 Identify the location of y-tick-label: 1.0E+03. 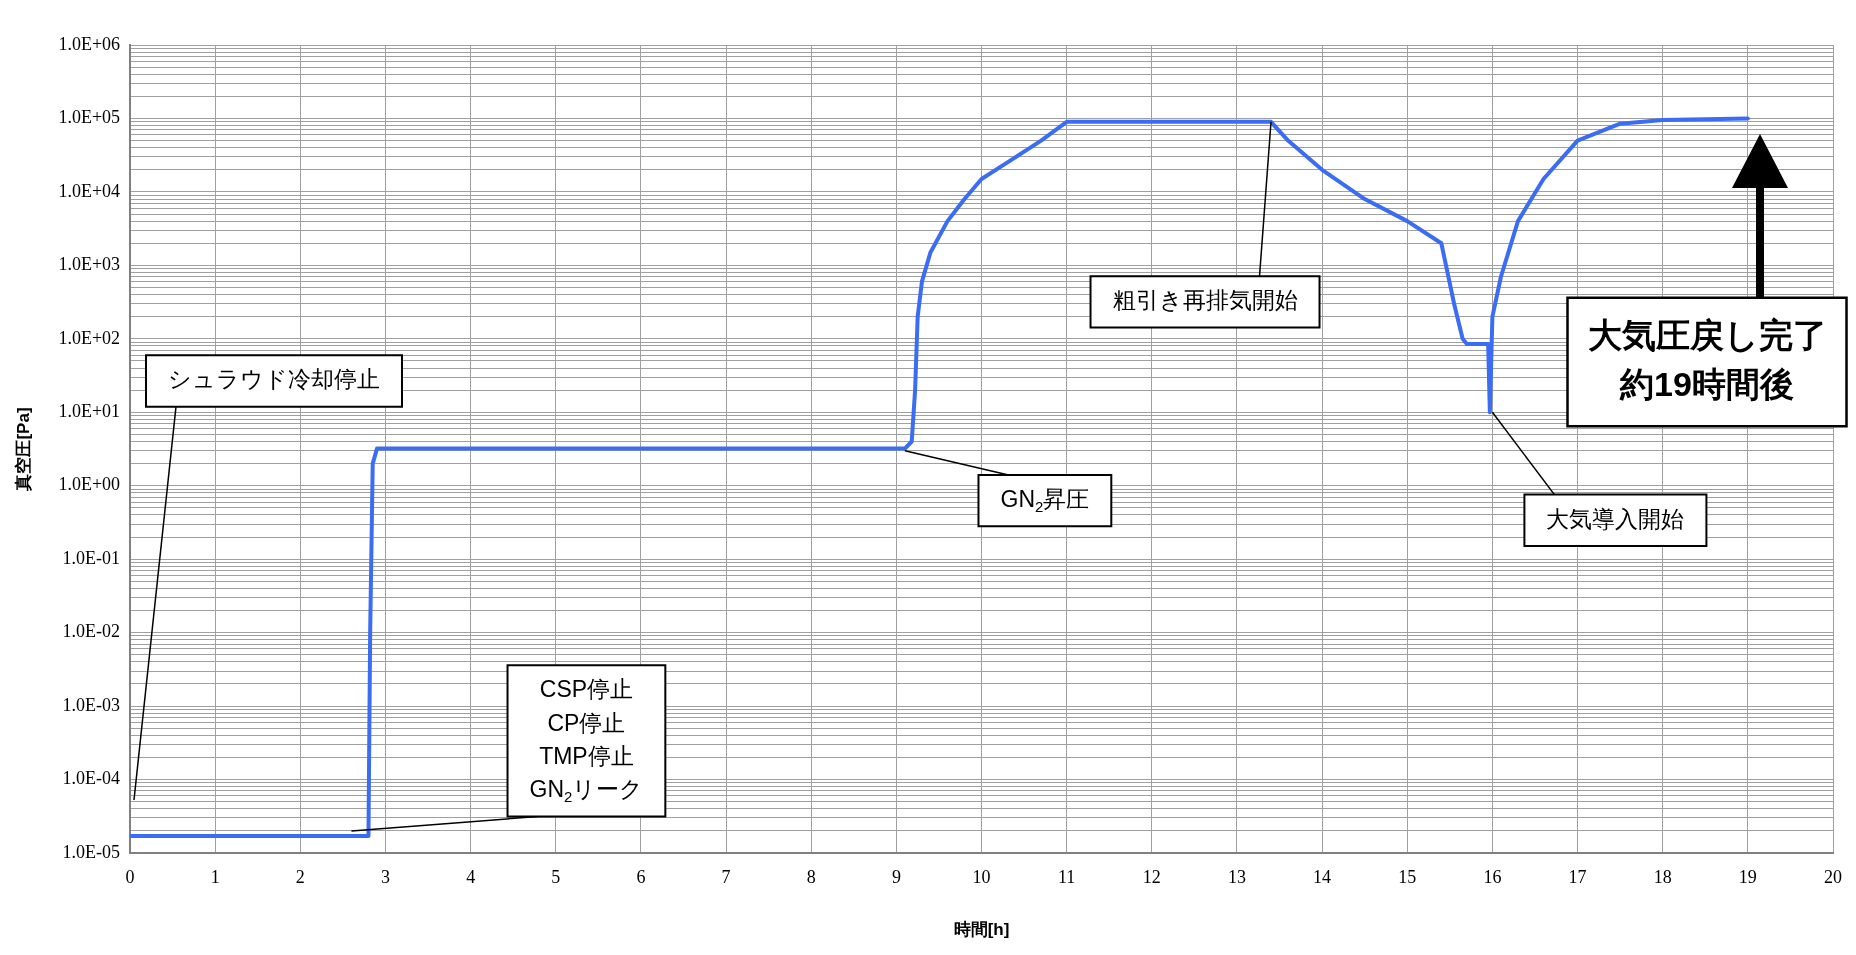
(89, 264).